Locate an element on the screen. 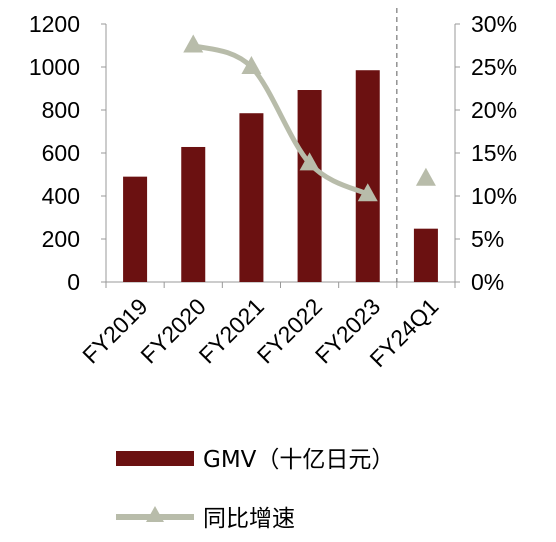 Image resolution: width=556 pixels, height=542 pixels. y-right-tick-label: 5% is located at coordinates (487, 239).